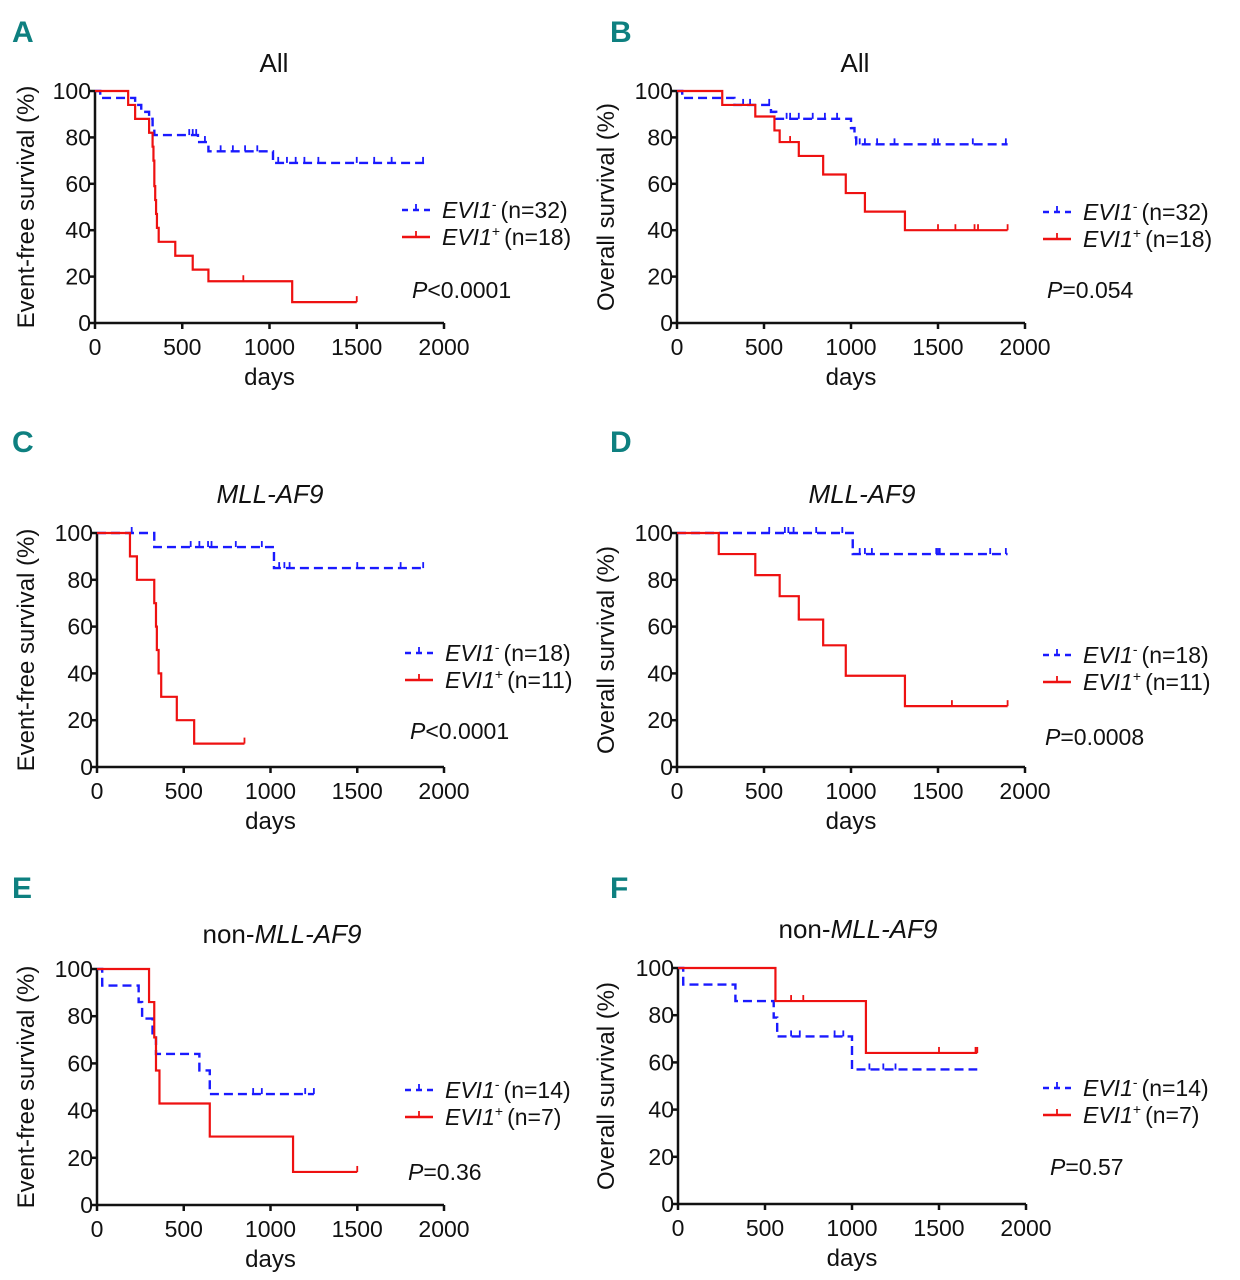 This screenshot has height=1280, width=1240. What do you see at coordinates (26, 650) in the screenshot?
I see `y-axis-label: Event-free survival (%)` at bounding box center [26, 650].